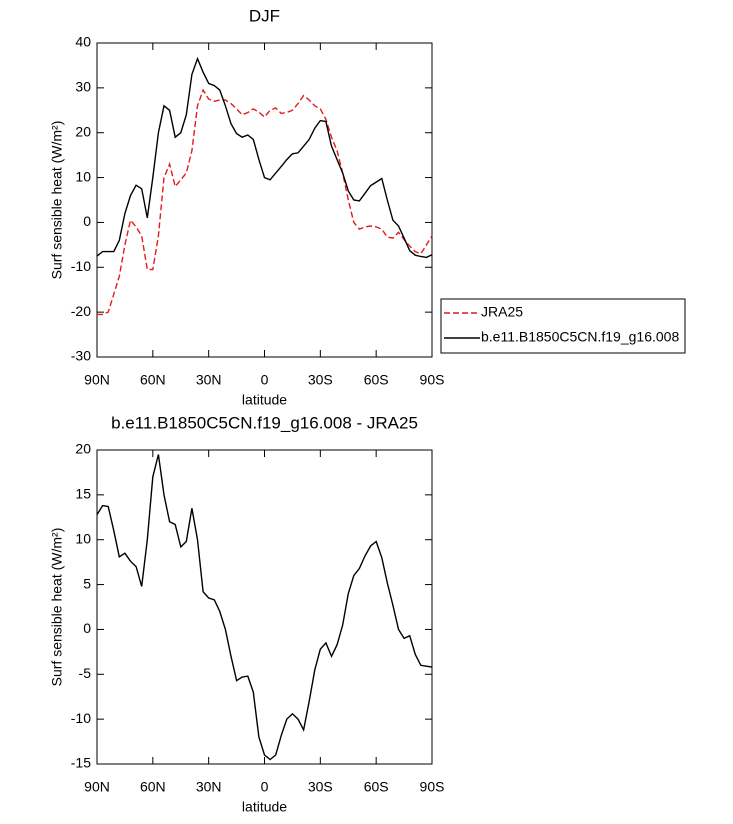 This screenshot has width=733, height=824. What do you see at coordinates (83, 494) in the screenshot?
I see `y-tick-label: 15` at bounding box center [83, 494].